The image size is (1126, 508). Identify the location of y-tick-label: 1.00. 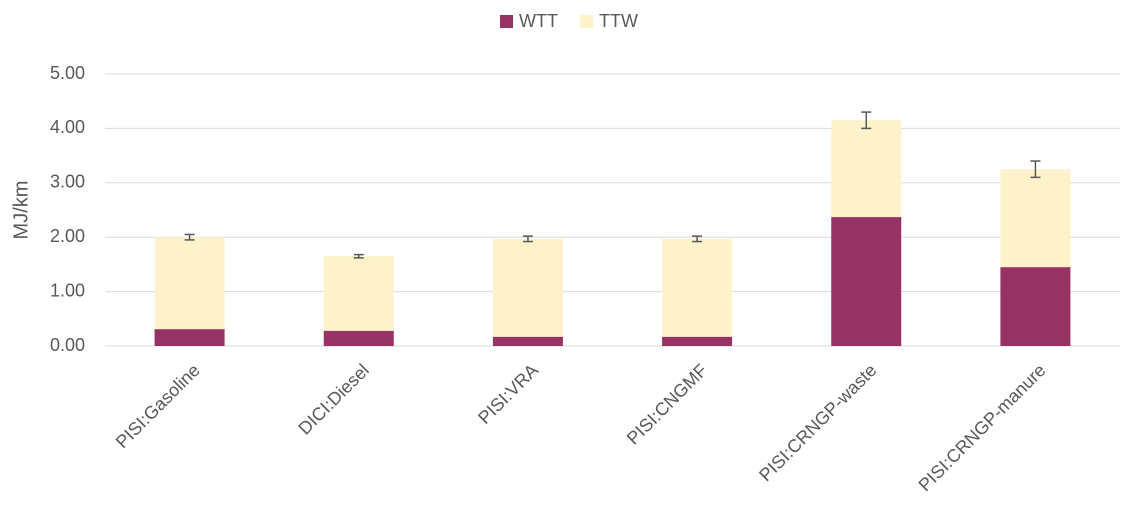
(67, 290).